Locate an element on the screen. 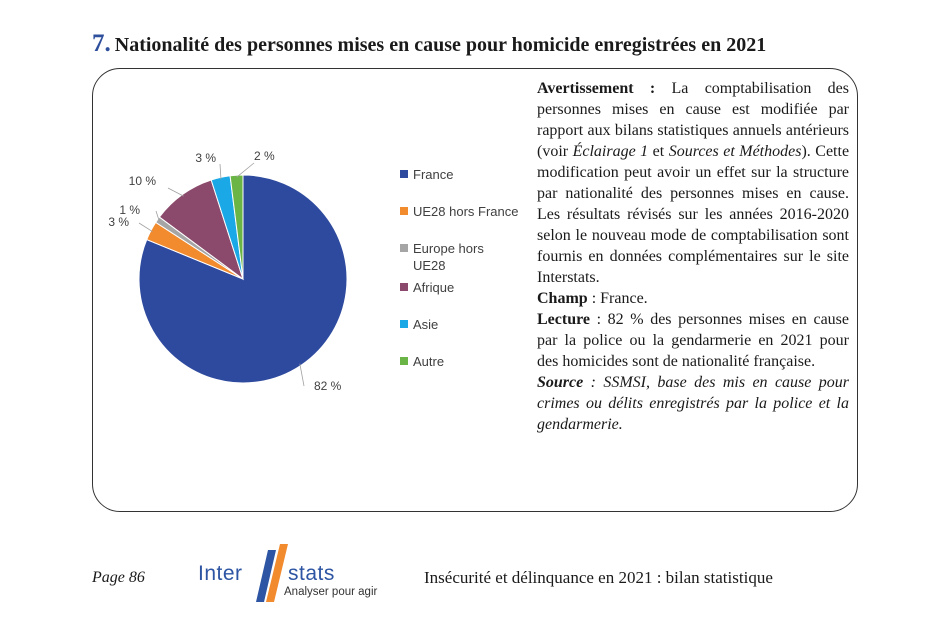 Image resolution: width=932 pixels, height=625 pixels. pie-chart: 82 %3 %1 %10 %3 % 2 % is located at coordinates (228, 271).